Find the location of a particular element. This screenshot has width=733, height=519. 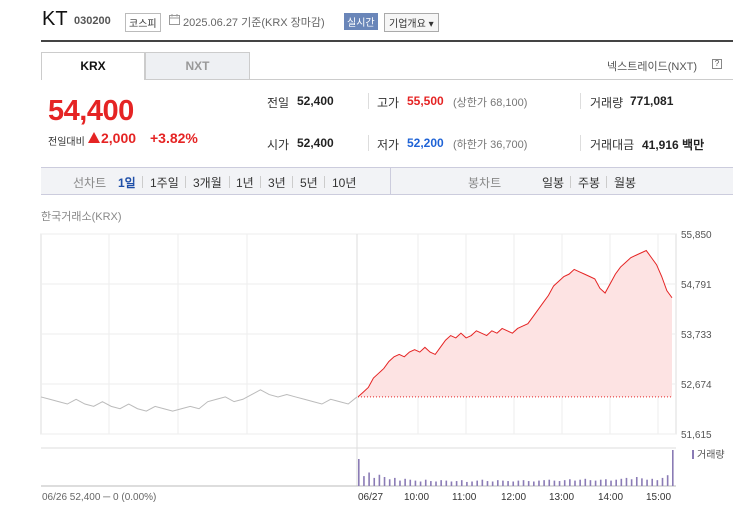

stock-code: 030200 is located at coordinates (92, 21).